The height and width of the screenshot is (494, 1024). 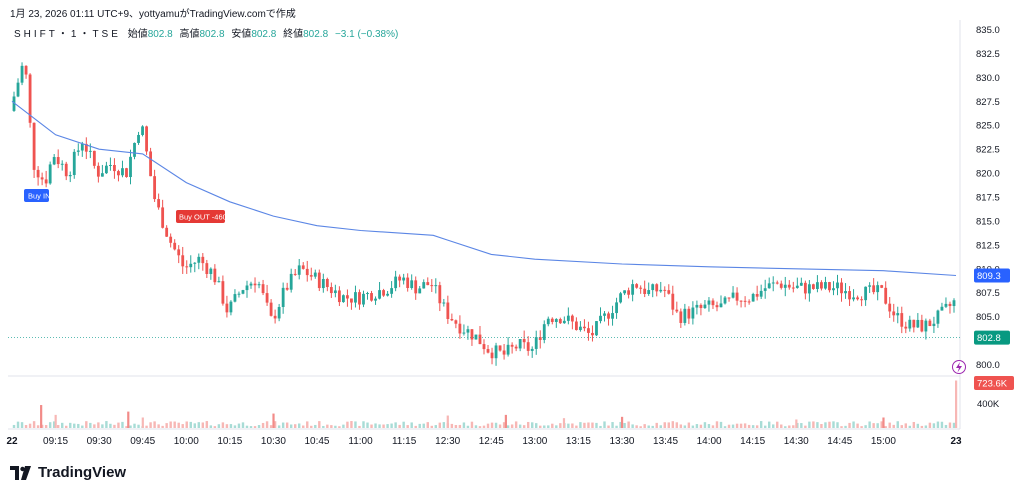 I want to click on tradingview-logo: TradingView, so click(x=68, y=472).